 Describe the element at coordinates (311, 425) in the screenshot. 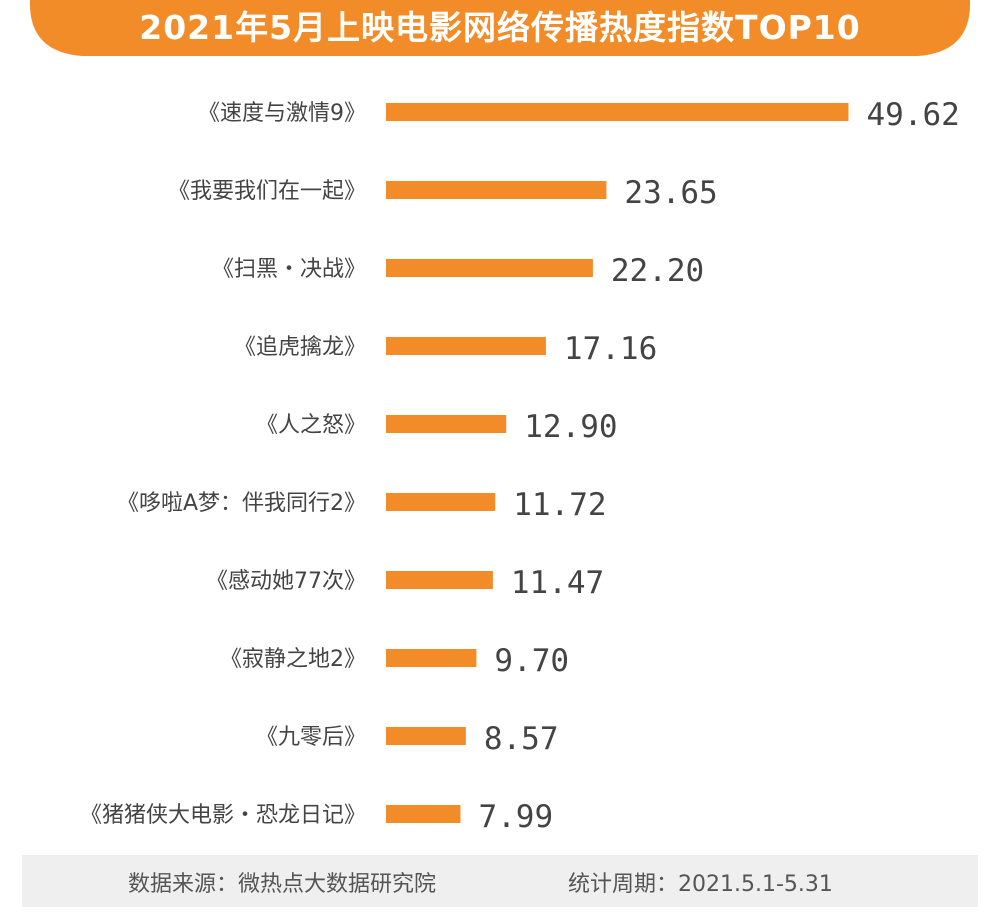

I see `category-label: 《人之怒》` at that location.